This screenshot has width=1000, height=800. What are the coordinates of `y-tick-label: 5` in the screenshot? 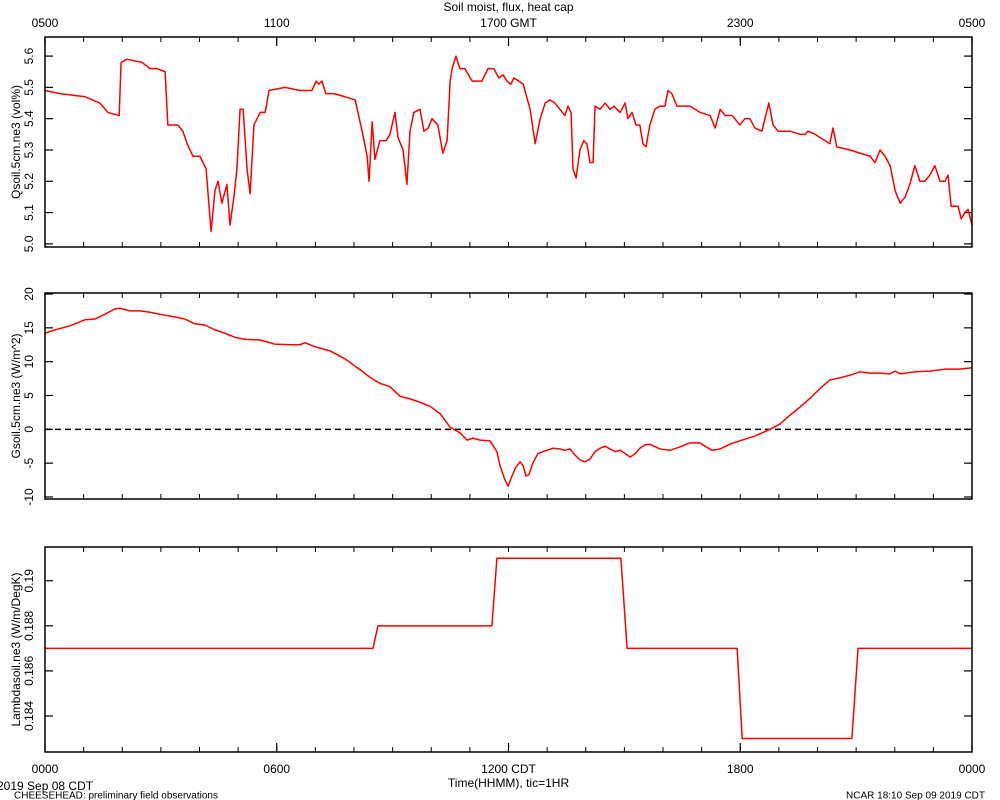 It's located at (29, 395).